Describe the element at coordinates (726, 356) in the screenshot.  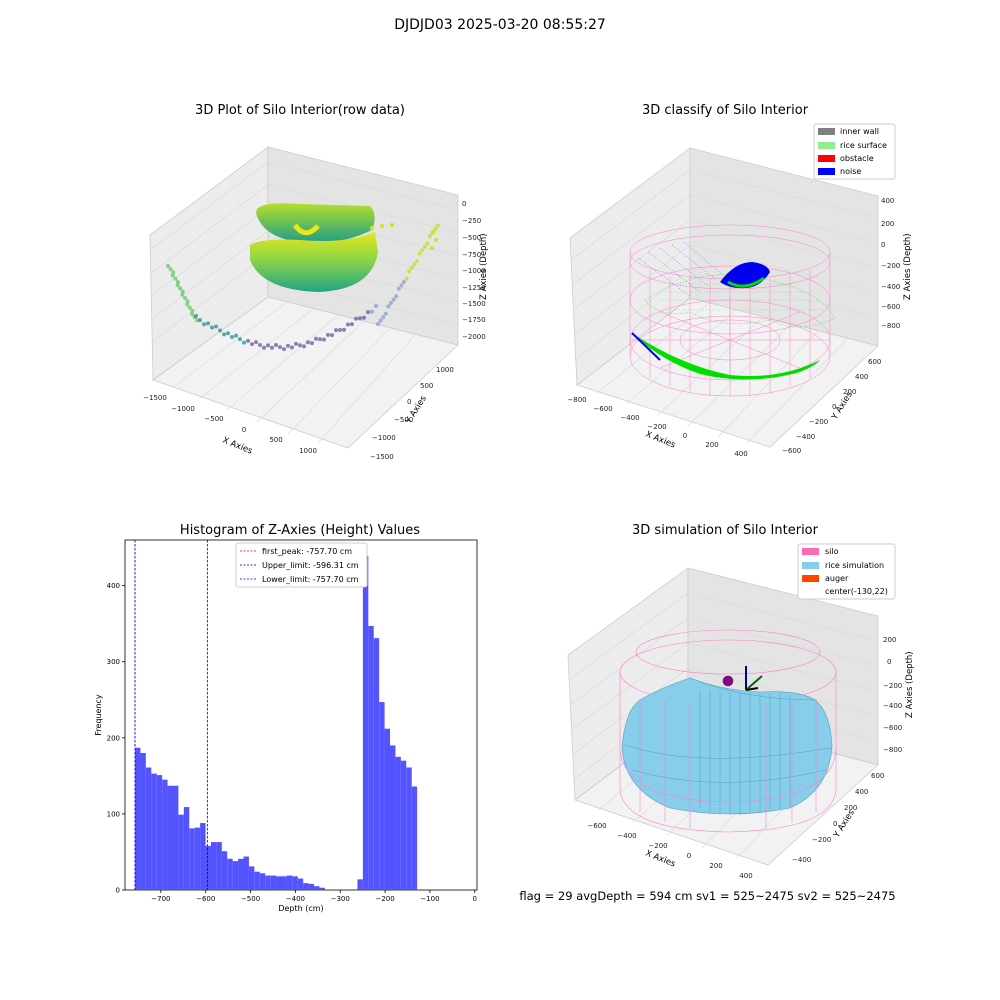
I see `panel2-rice-floor` at that location.